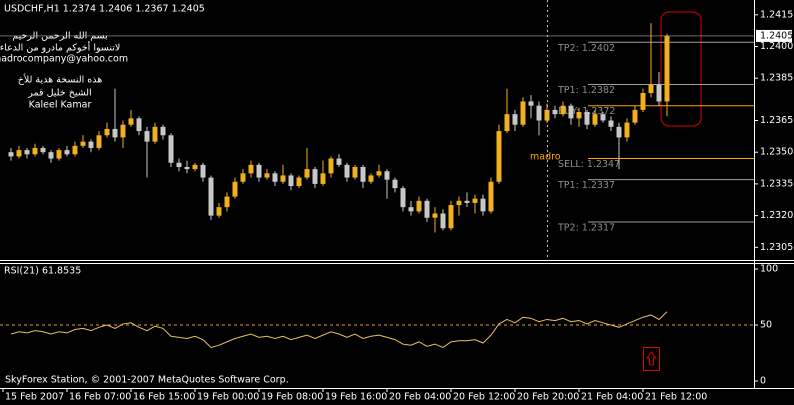 The height and width of the screenshot is (405, 794). Describe the element at coordinates (589, 164) in the screenshot. I see `level-label: SELL: 1.2347` at that location.